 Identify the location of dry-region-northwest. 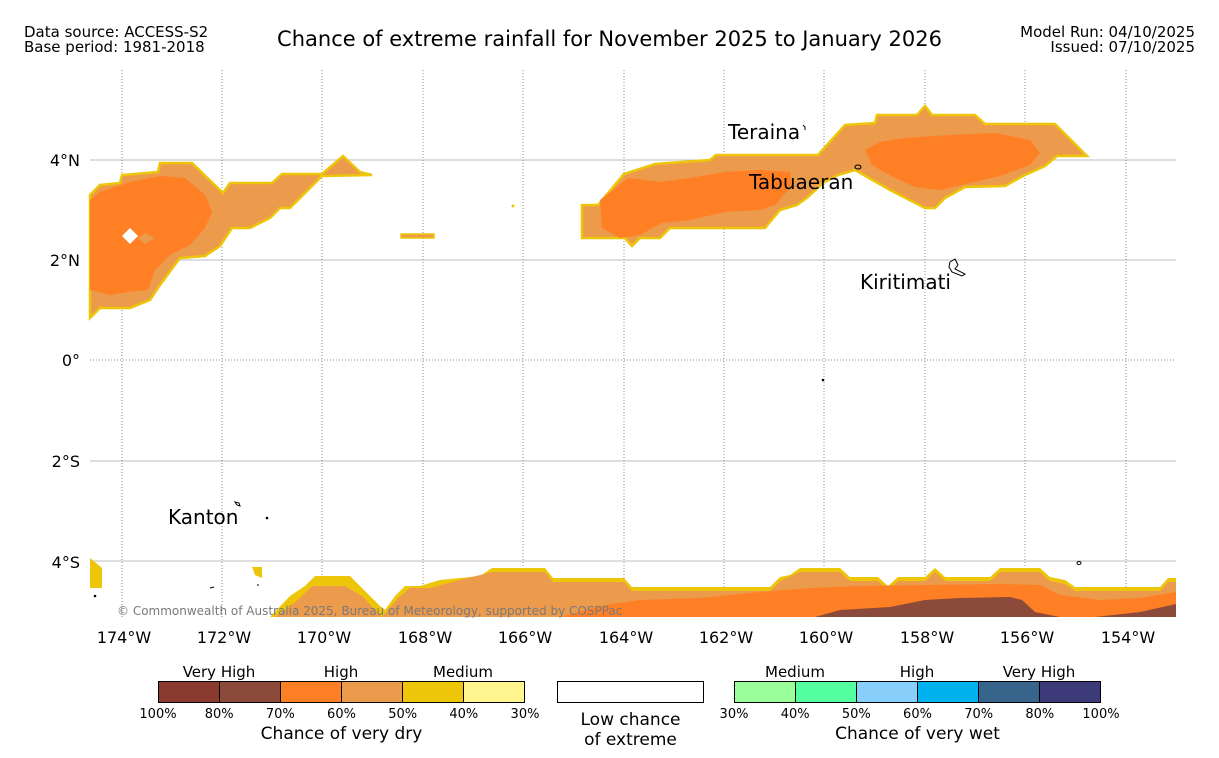
(230, 238).